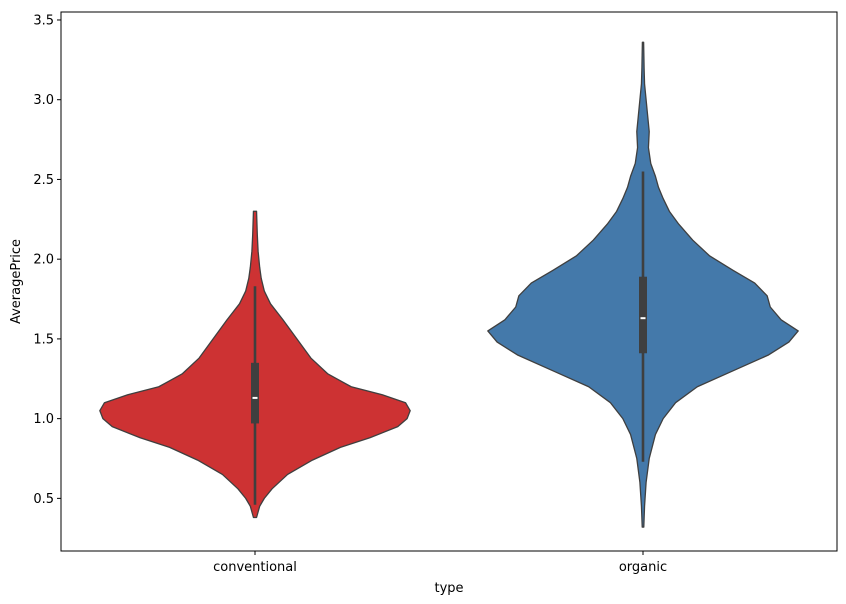  I want to click on y-tick-label: 3.0, so click(43, 100).